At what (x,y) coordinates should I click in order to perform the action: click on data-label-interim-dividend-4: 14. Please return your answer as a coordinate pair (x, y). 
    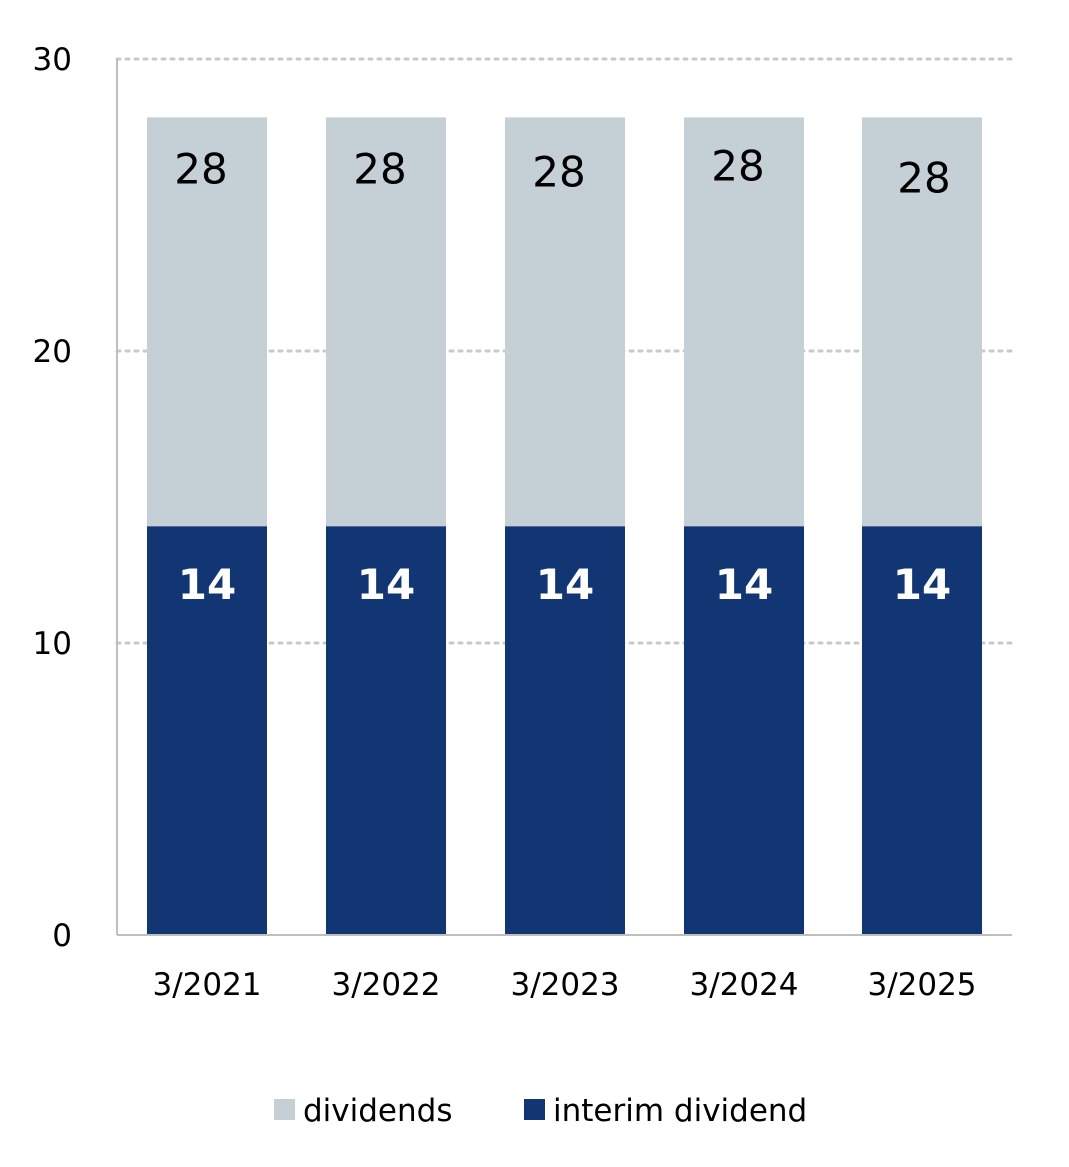
    Looking at the image, I should click on (922, 584).